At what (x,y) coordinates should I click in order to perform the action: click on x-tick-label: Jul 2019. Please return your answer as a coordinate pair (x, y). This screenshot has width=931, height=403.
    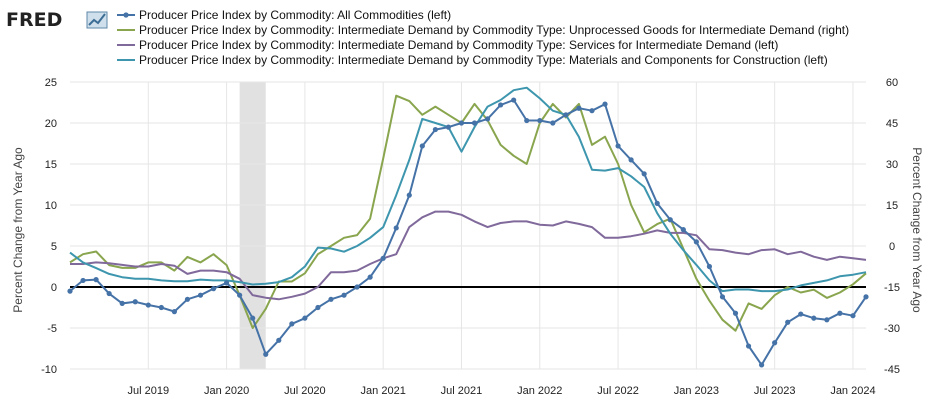
    Looking at the image, I should click on (148, 391).